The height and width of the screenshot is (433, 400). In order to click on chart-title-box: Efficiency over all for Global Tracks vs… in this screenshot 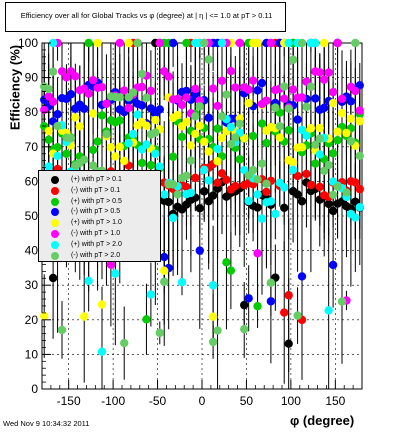, I will do `click(145, 17)`.